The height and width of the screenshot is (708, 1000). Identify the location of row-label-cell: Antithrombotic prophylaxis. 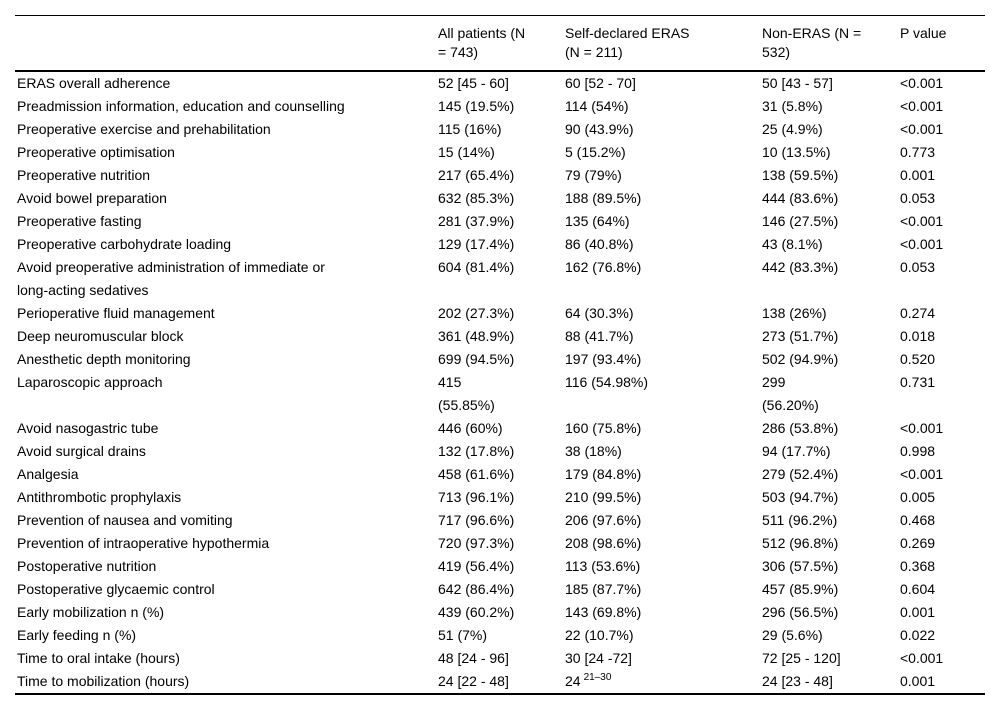
(99, 497).